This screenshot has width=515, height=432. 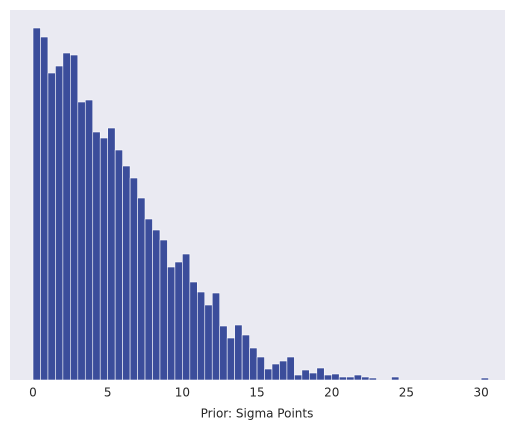 I want to click on x-tick-label: 5, so click(x=108, y=393).